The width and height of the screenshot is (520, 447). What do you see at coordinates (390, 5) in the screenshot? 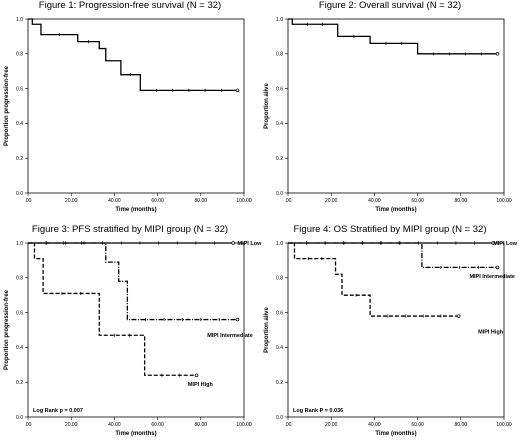
I see `chart-title: Figure 2: Overall survival (N = 32)` at bounding box center [390, 5].